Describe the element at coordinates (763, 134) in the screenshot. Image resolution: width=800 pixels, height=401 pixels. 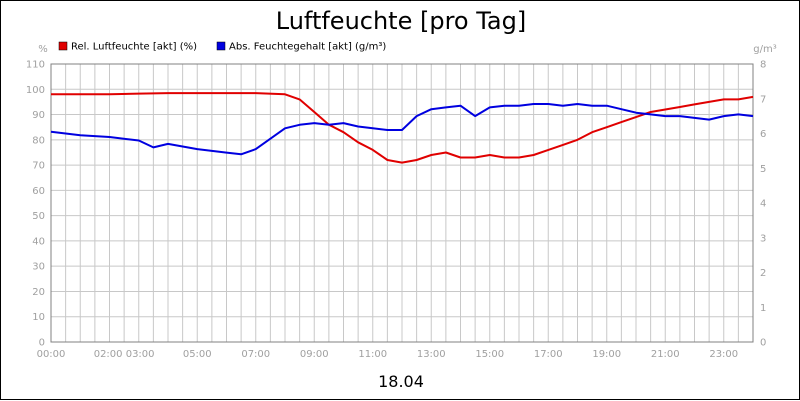
I see `y-right-tick-label: 6` at that location.